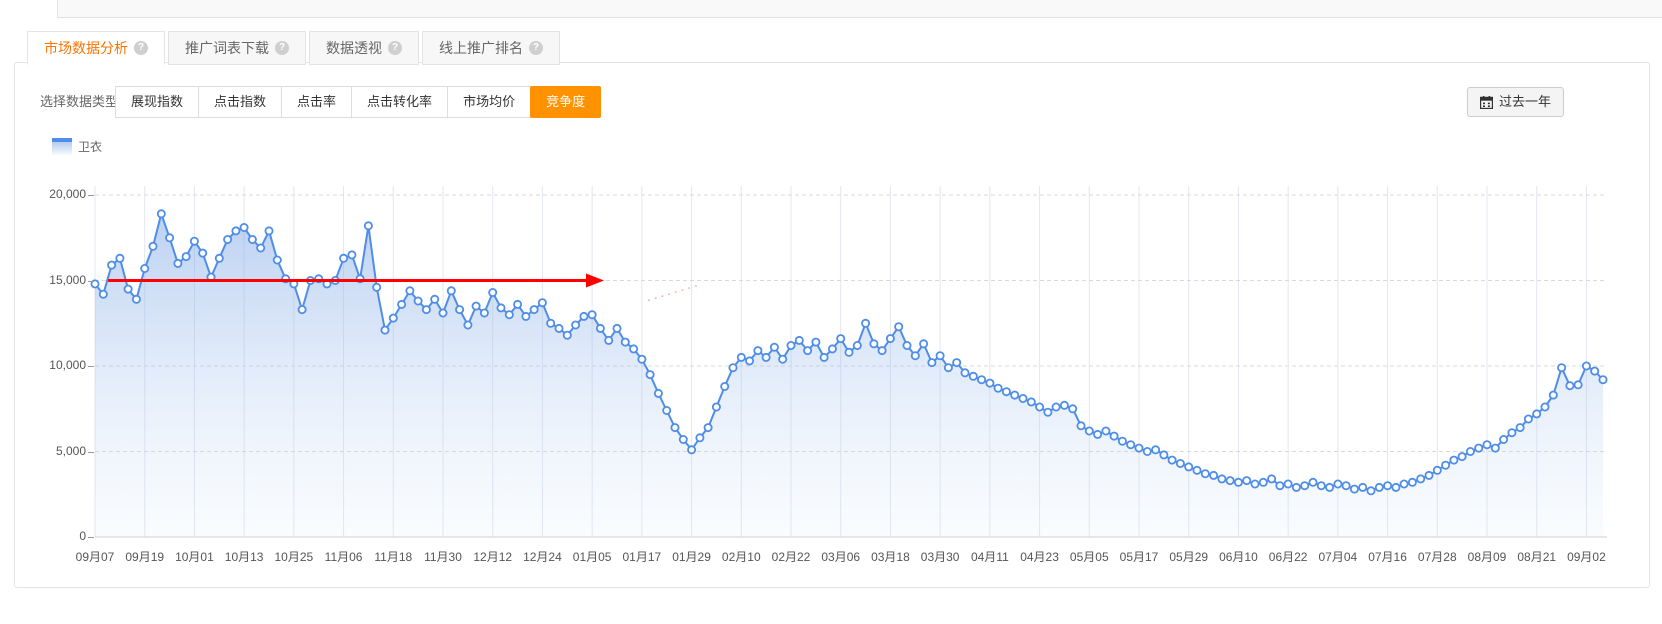 This screenshot has width=1662, height=624. Describe the element at coordinates (95, 557) in the screenshot. I see `x-axis-label: 09月07` at that location.